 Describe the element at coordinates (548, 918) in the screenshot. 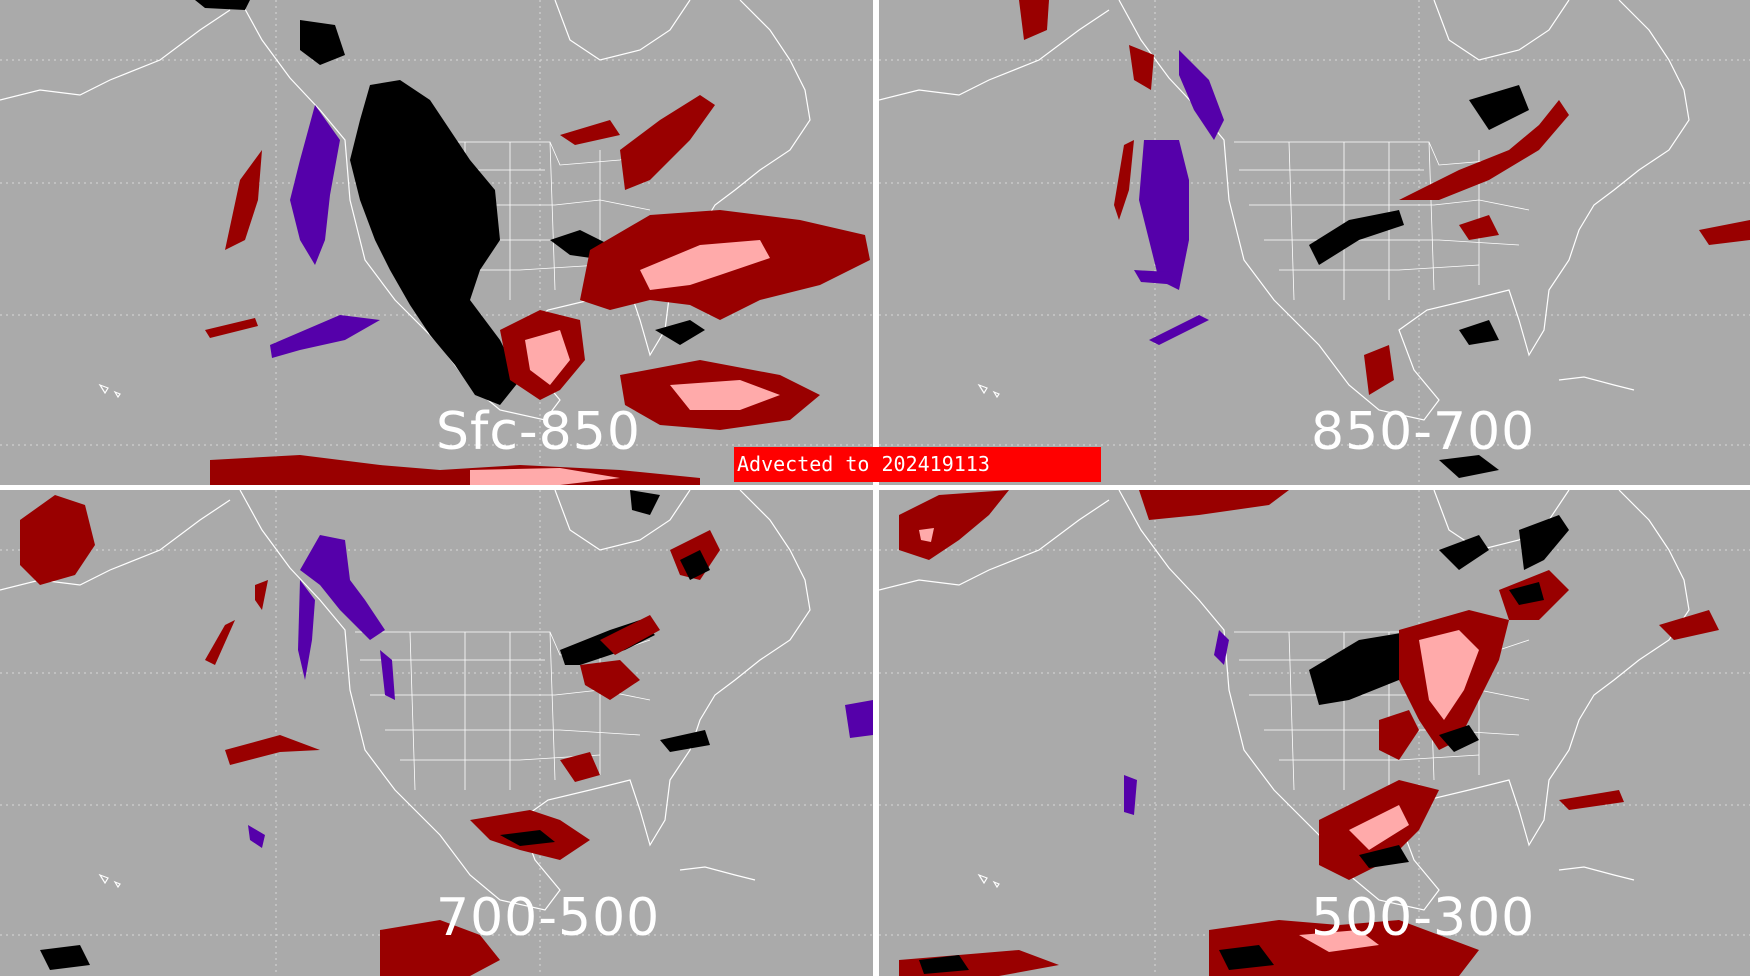

I see `layer-label-700-500: 700-500` at that location.